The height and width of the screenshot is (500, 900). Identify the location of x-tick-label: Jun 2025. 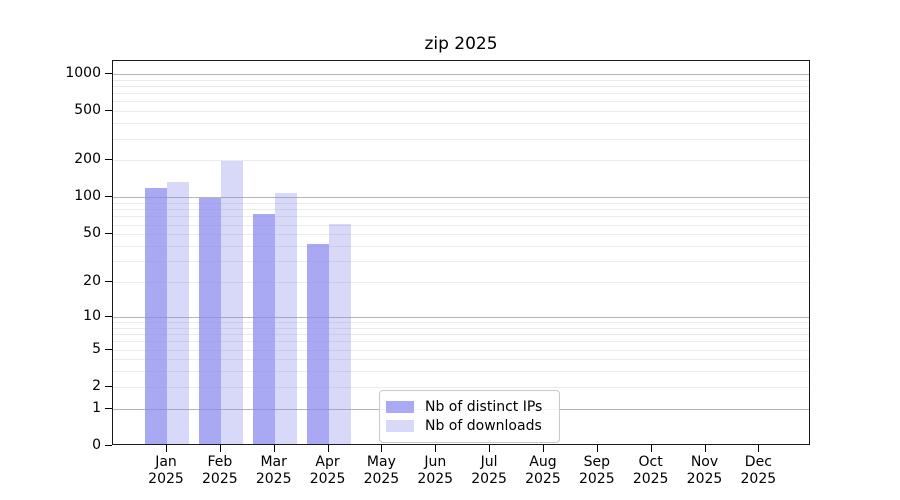
(435, 470).